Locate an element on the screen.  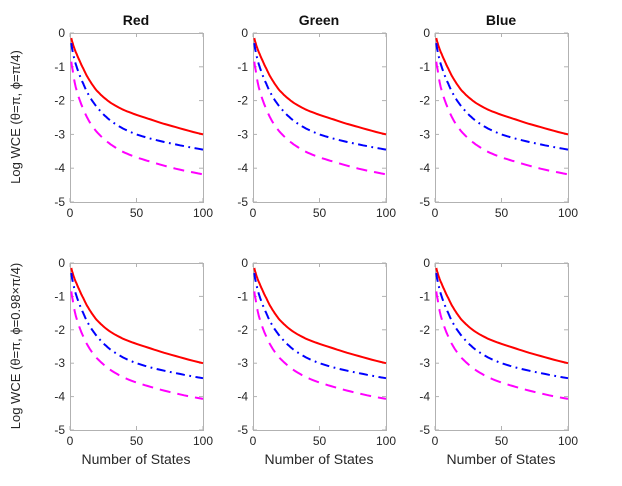
y-axis-label-row1: Log WCE (θ=π, ϕ=π/4) is located at coordinates (15, 117).